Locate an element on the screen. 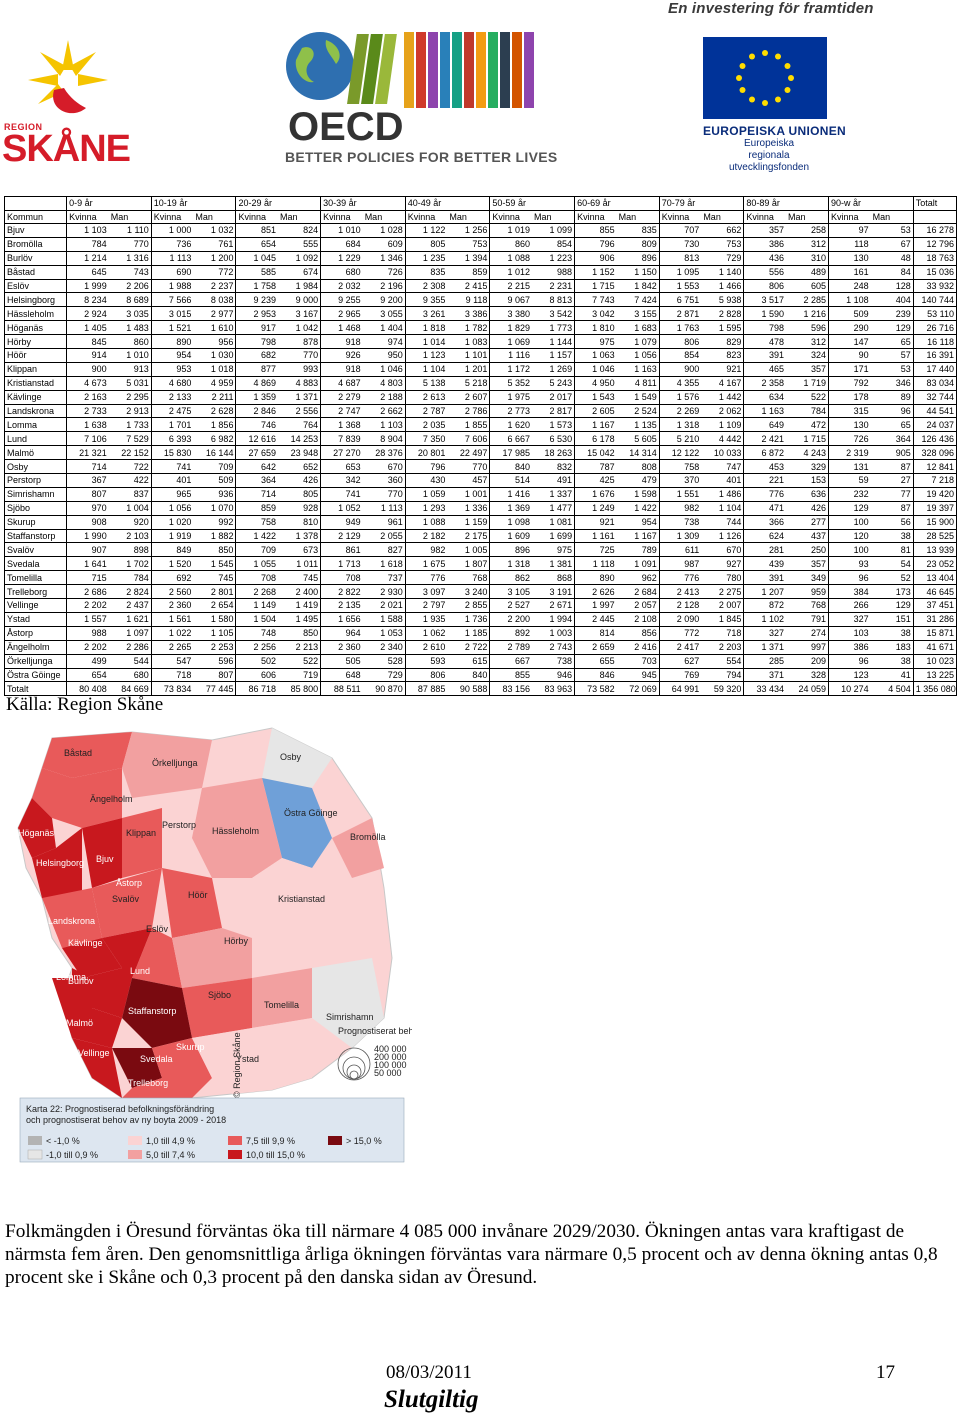  value-cell: 1 733 is located at coordinates (130, 425).